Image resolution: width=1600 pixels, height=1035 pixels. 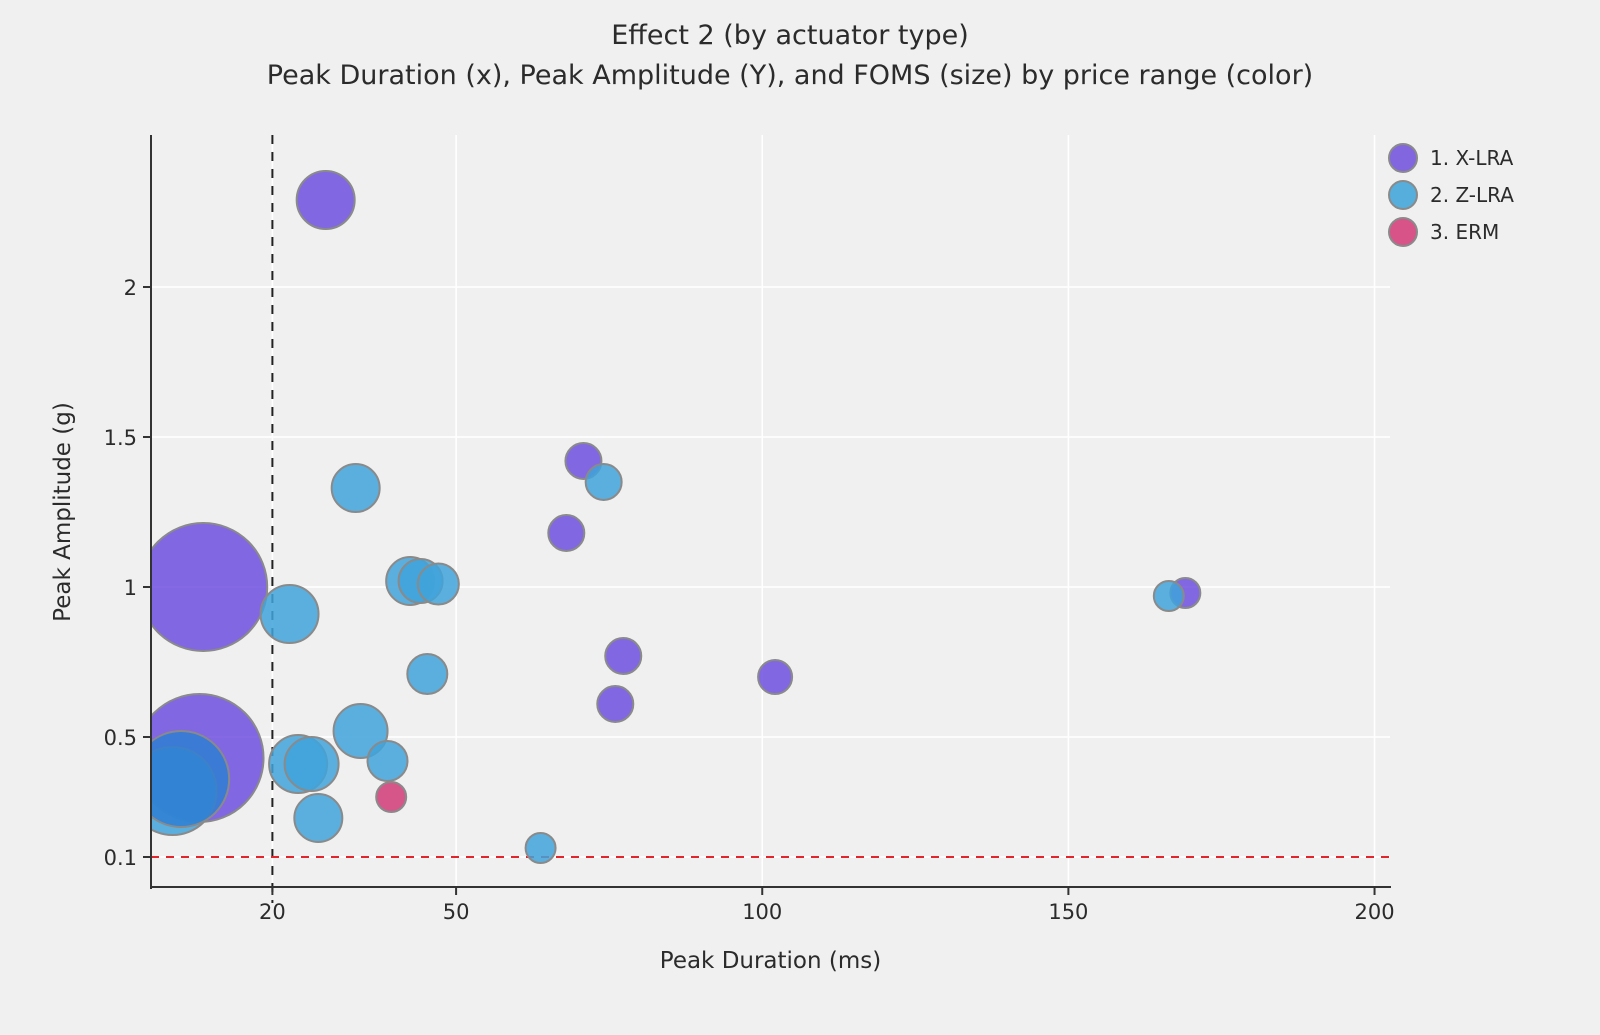 What do you see at coordinates (1068, 912) in the screenshot?
I see `x-tick-label: 150` at bounding box center [1068, 912].